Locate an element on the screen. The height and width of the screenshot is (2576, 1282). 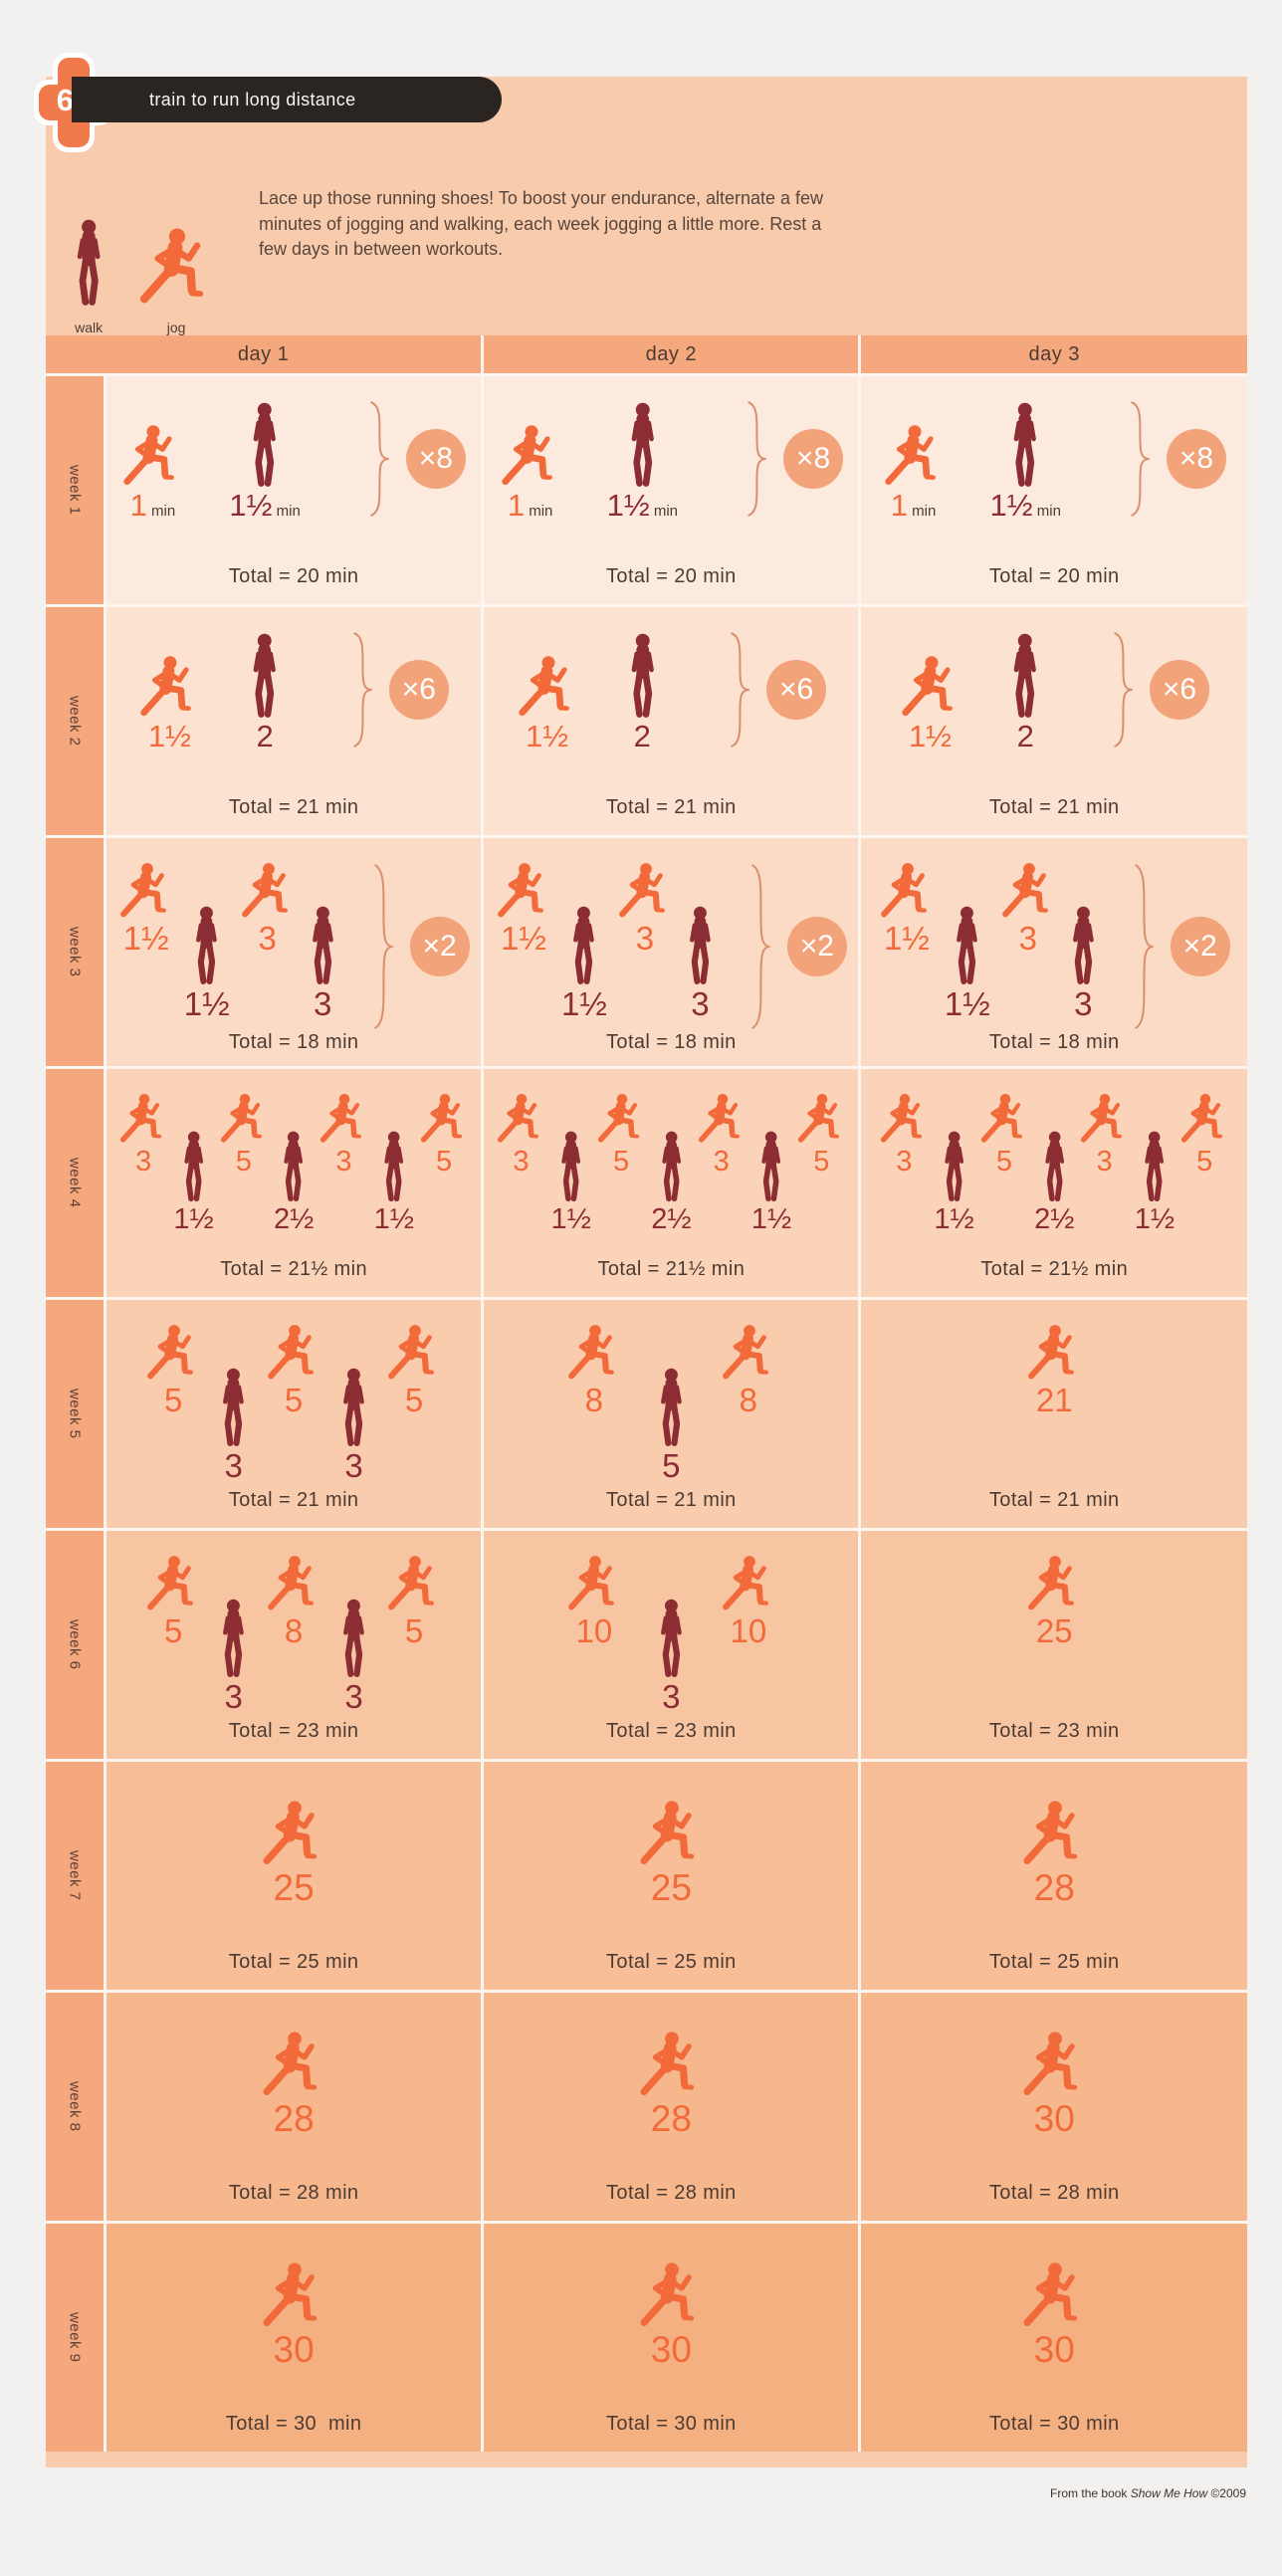
schedule-cell-week-1-day-2: 1 min 1½ min ×8 Total = 20 min is located at coordinates (671, 490).